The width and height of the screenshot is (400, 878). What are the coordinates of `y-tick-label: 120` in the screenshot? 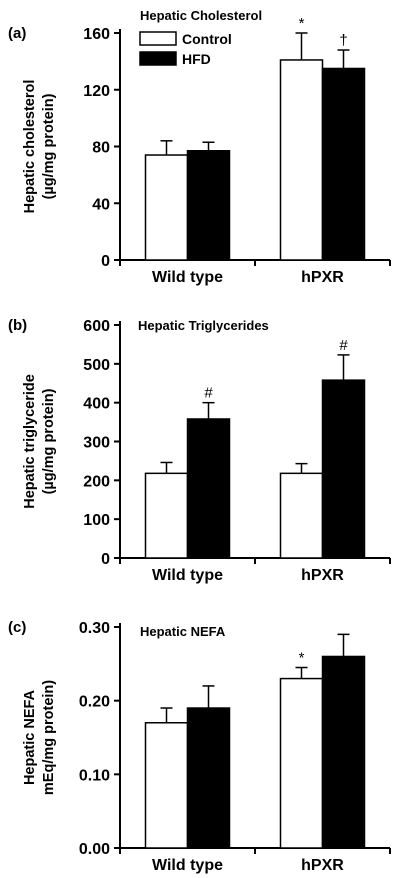 It's located at (96, 91).